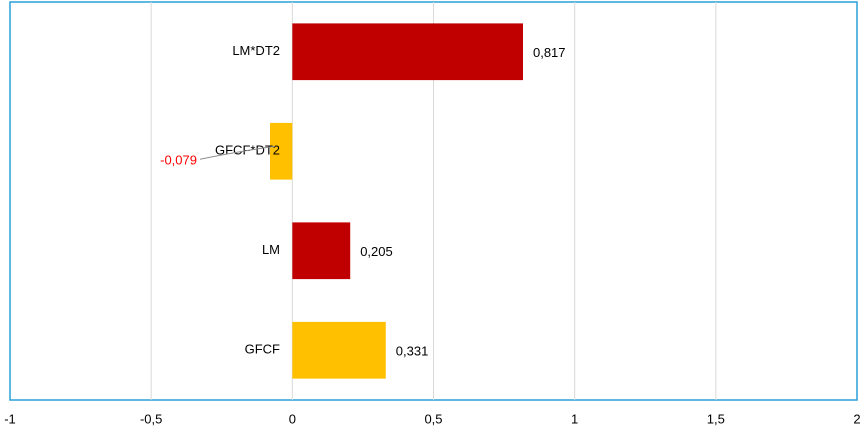 The width and height of the screenshot is (867, 435). What do you see at coordinates (178, 160) in the screenshot?
I see `value-label: -0,079` at bounding box center [178, 160].